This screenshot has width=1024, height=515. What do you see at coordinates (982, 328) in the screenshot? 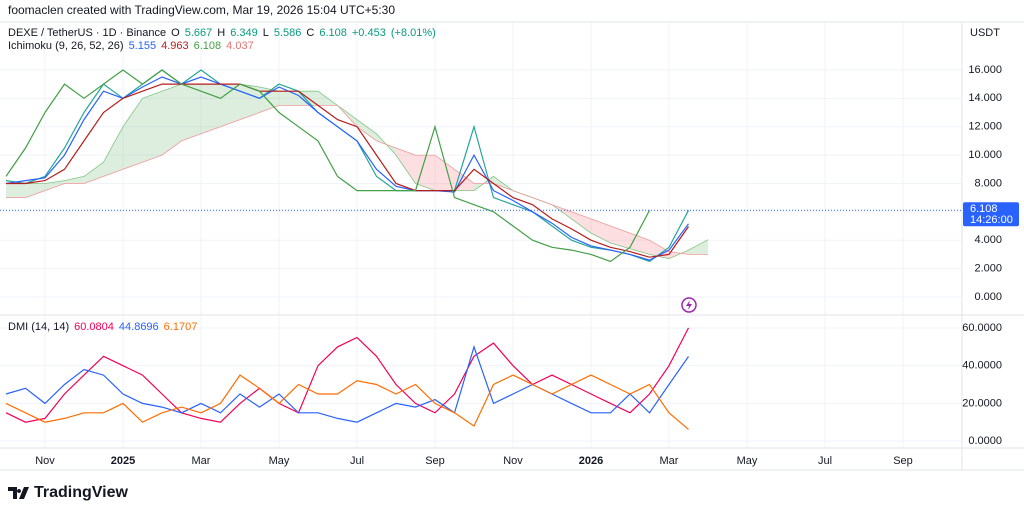
I see `y-tick-label: 60.0000` at bounding box center [982, 328].